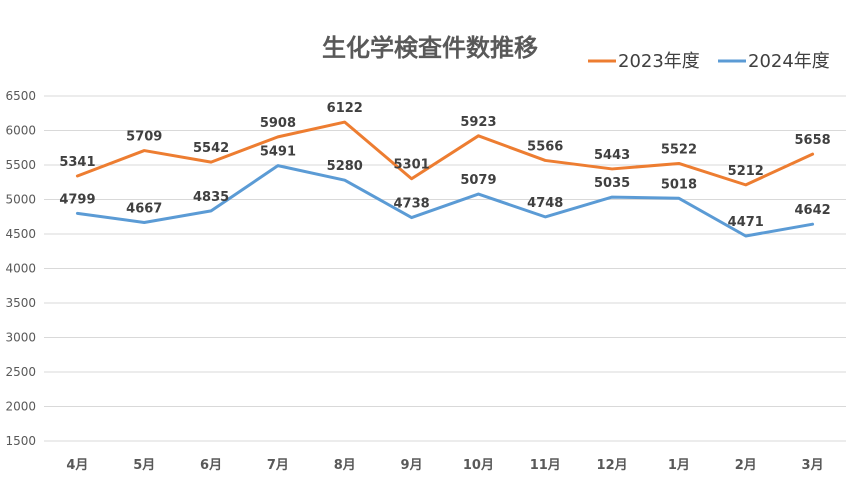  What do you see at coordinates (77, 199) in the screenshot?
I see `data-label: 4799` at bounding box center [77, 199].